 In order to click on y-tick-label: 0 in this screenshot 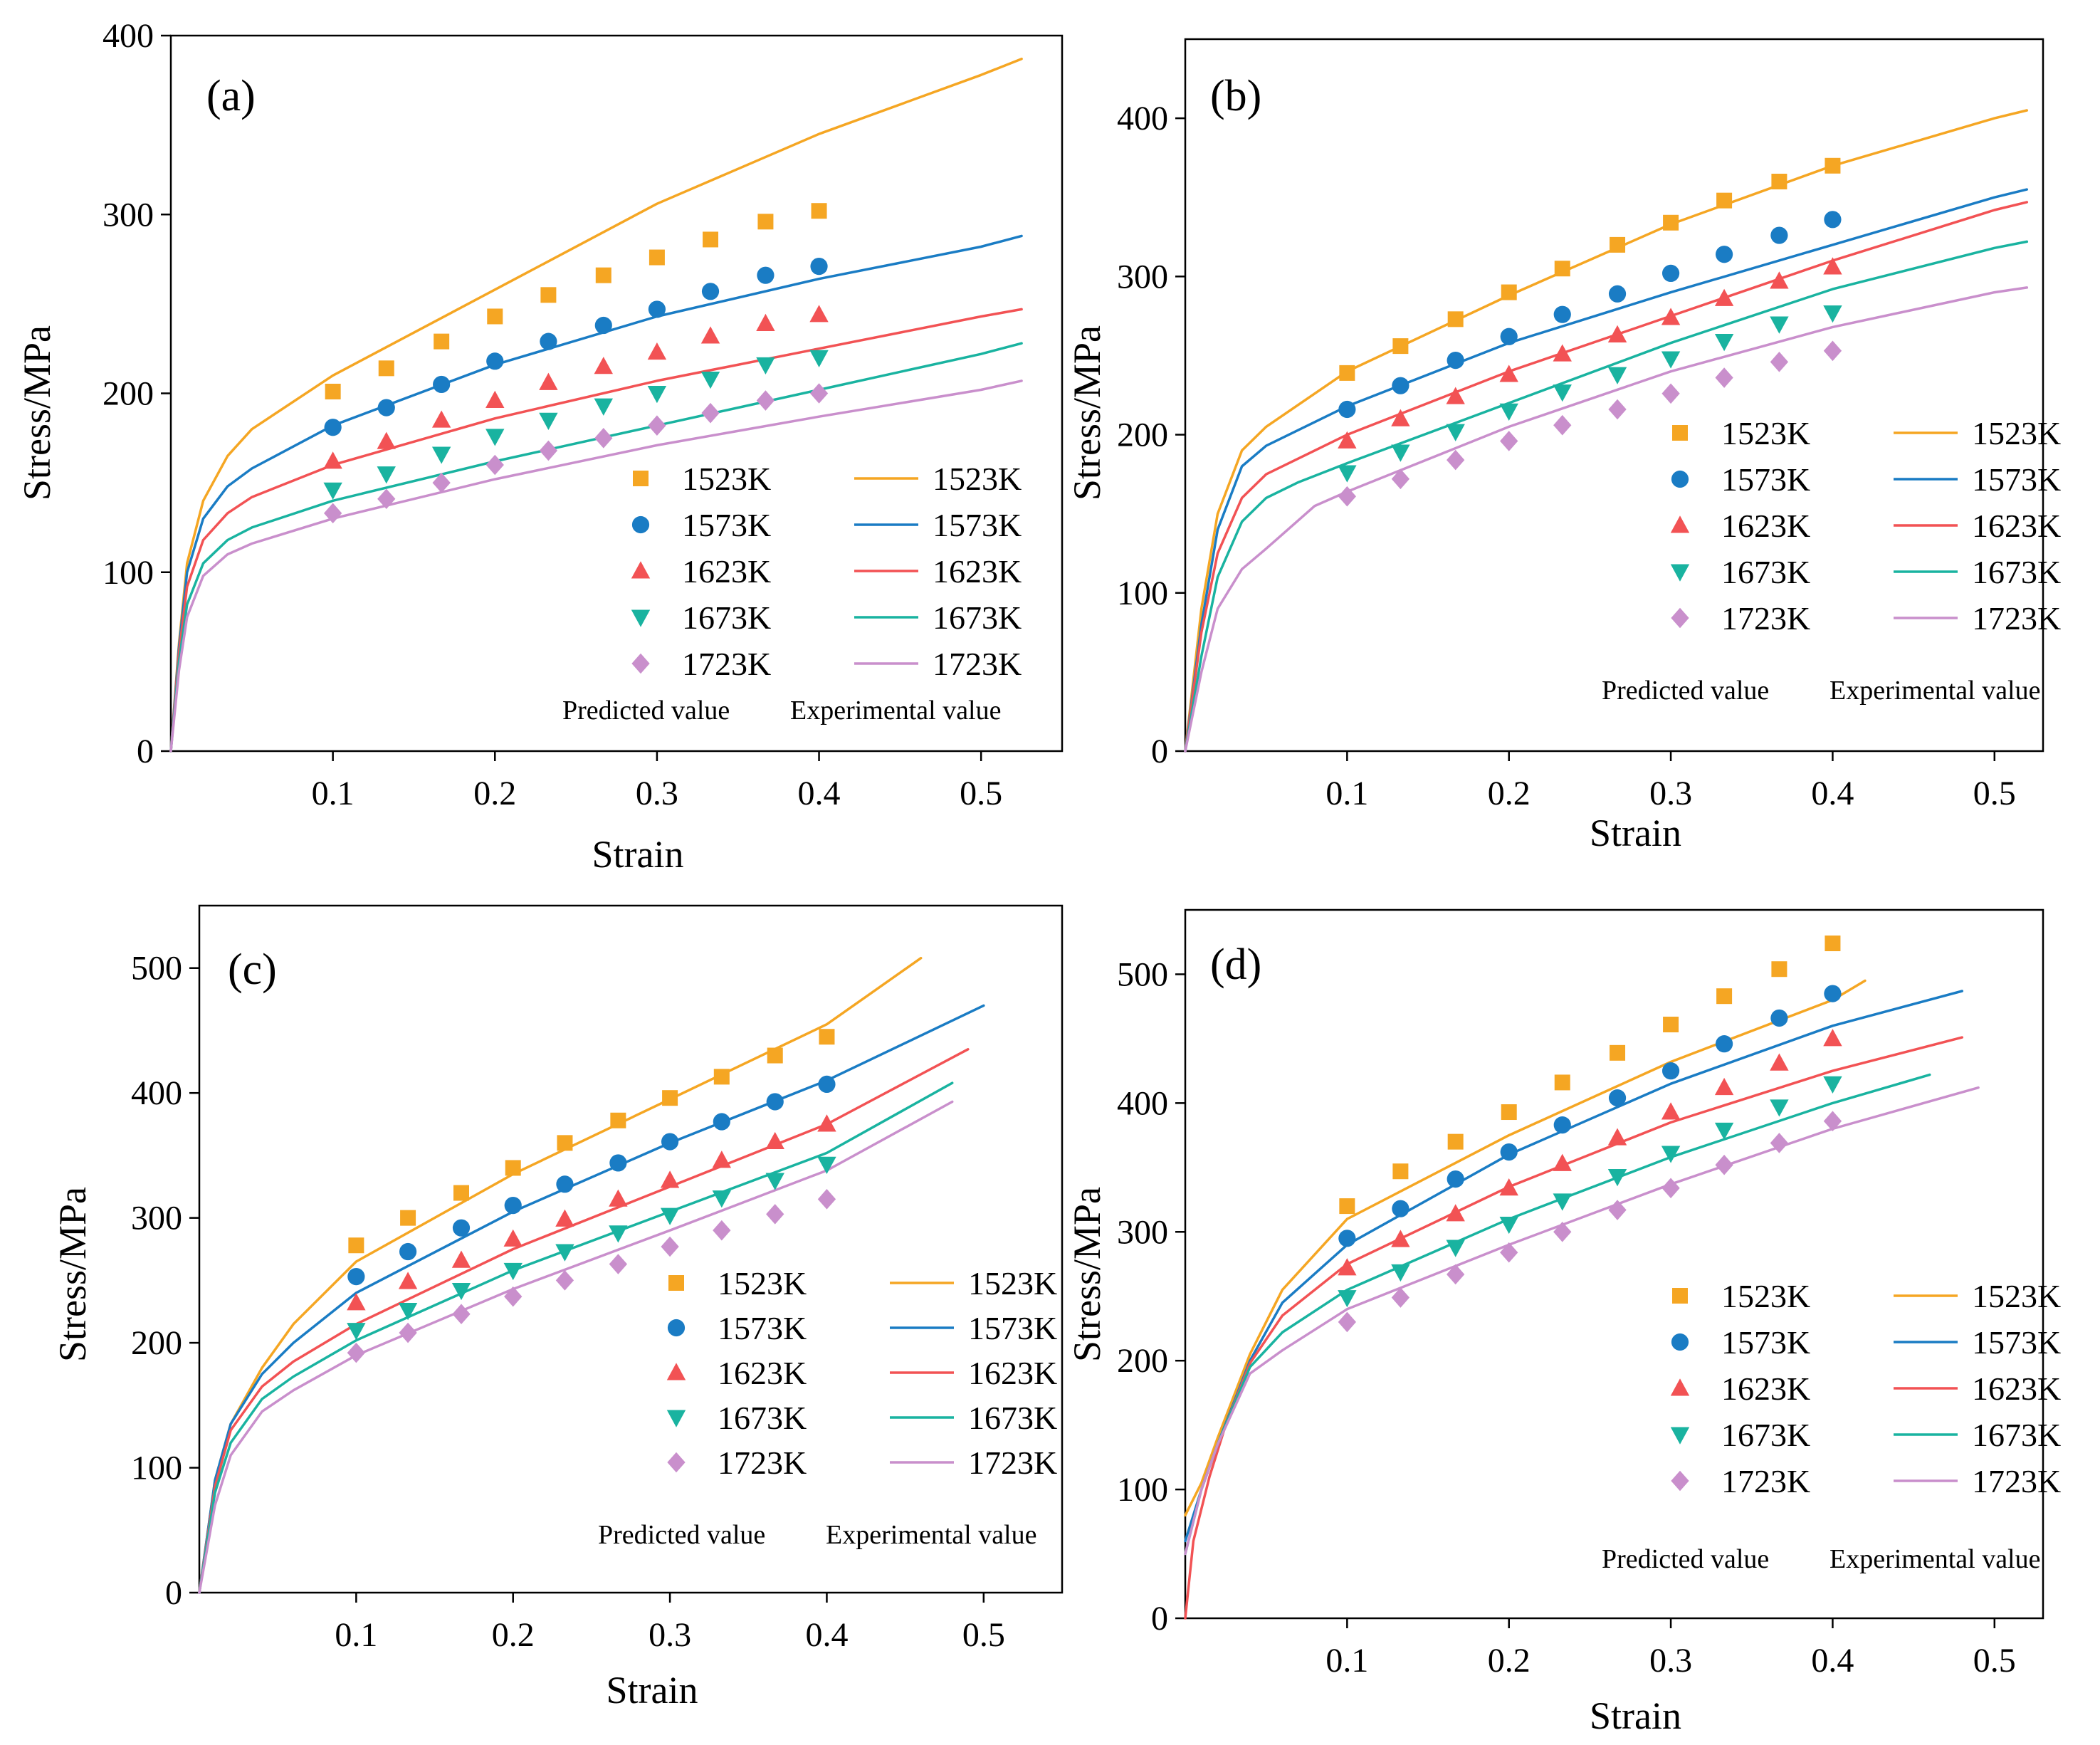, I will do `click(173, 1593)`.